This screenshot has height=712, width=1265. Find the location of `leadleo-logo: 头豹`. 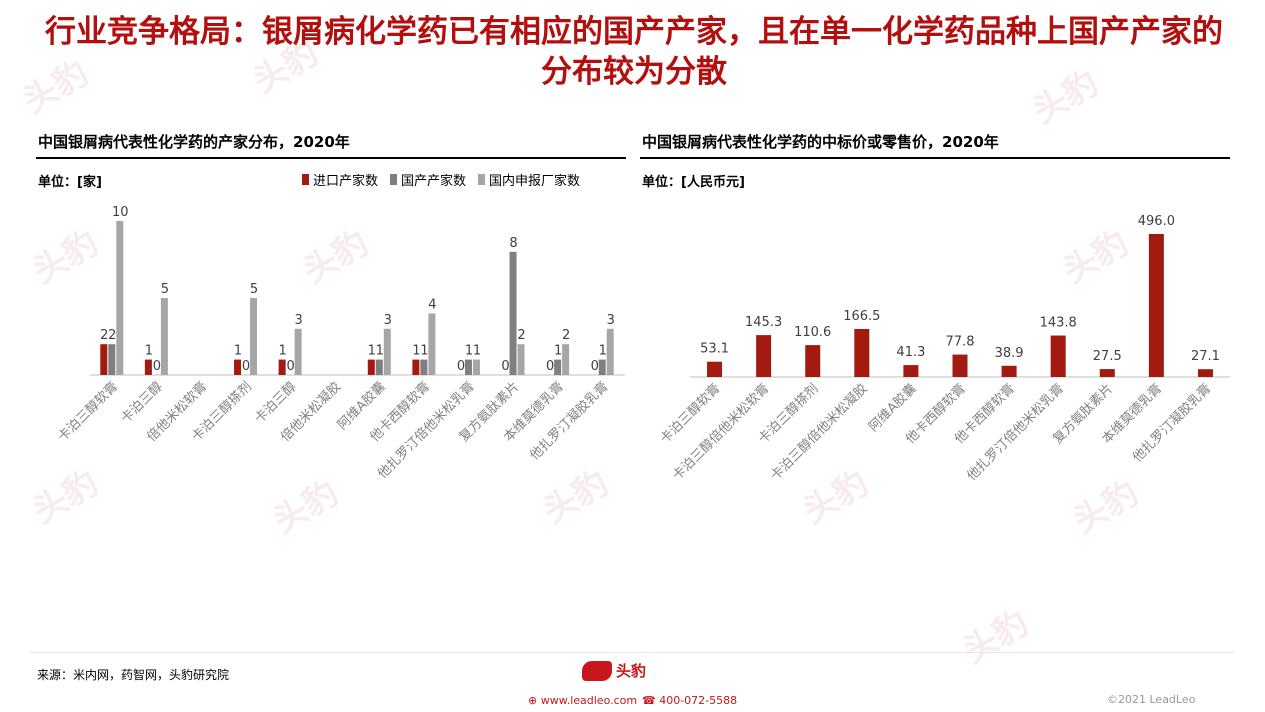

leadleo-logo: 头豹 is located at coordinates (614, 670).